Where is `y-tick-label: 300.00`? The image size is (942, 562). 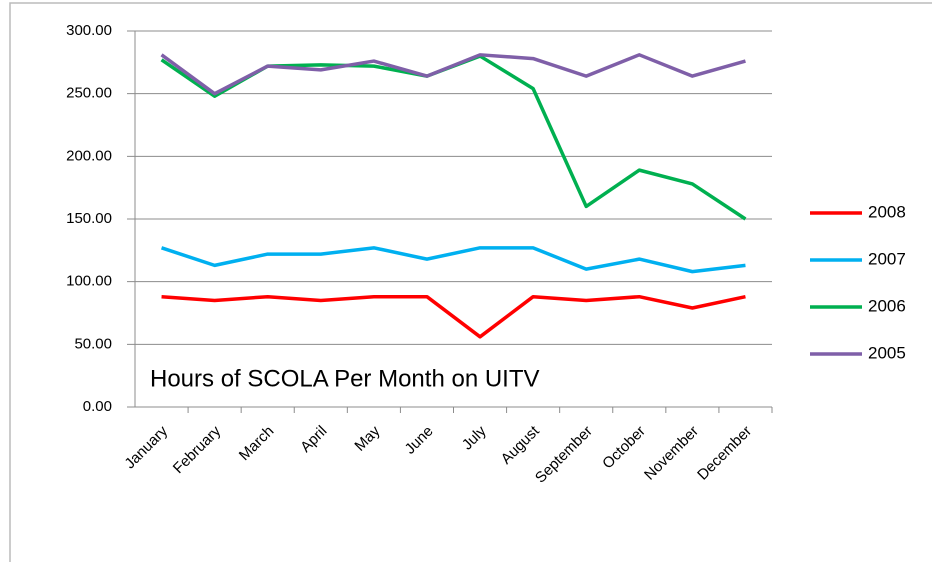
y-tick-label: 300.00 is located at coordinates (89, 30).